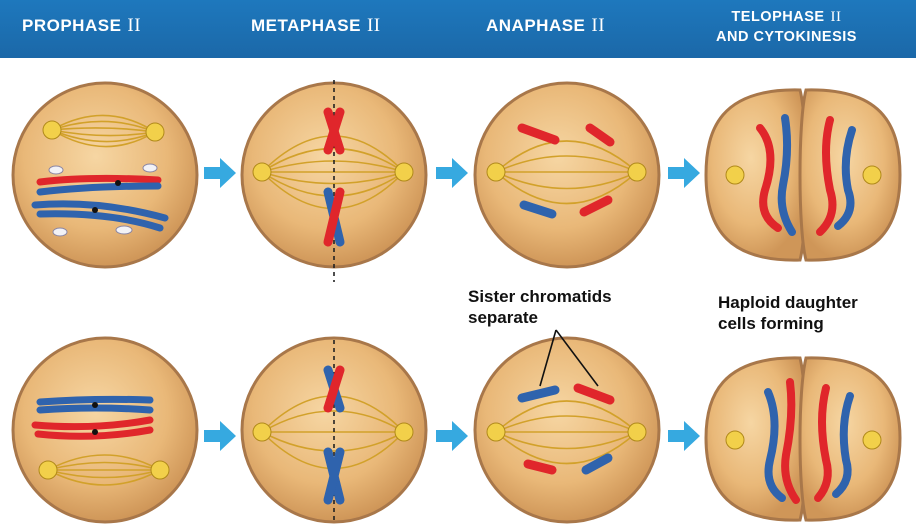 The height and width of the screenshot is (527, 916). I want to click on prophase-ii-label: PROPHASE II, so click(81, 26).